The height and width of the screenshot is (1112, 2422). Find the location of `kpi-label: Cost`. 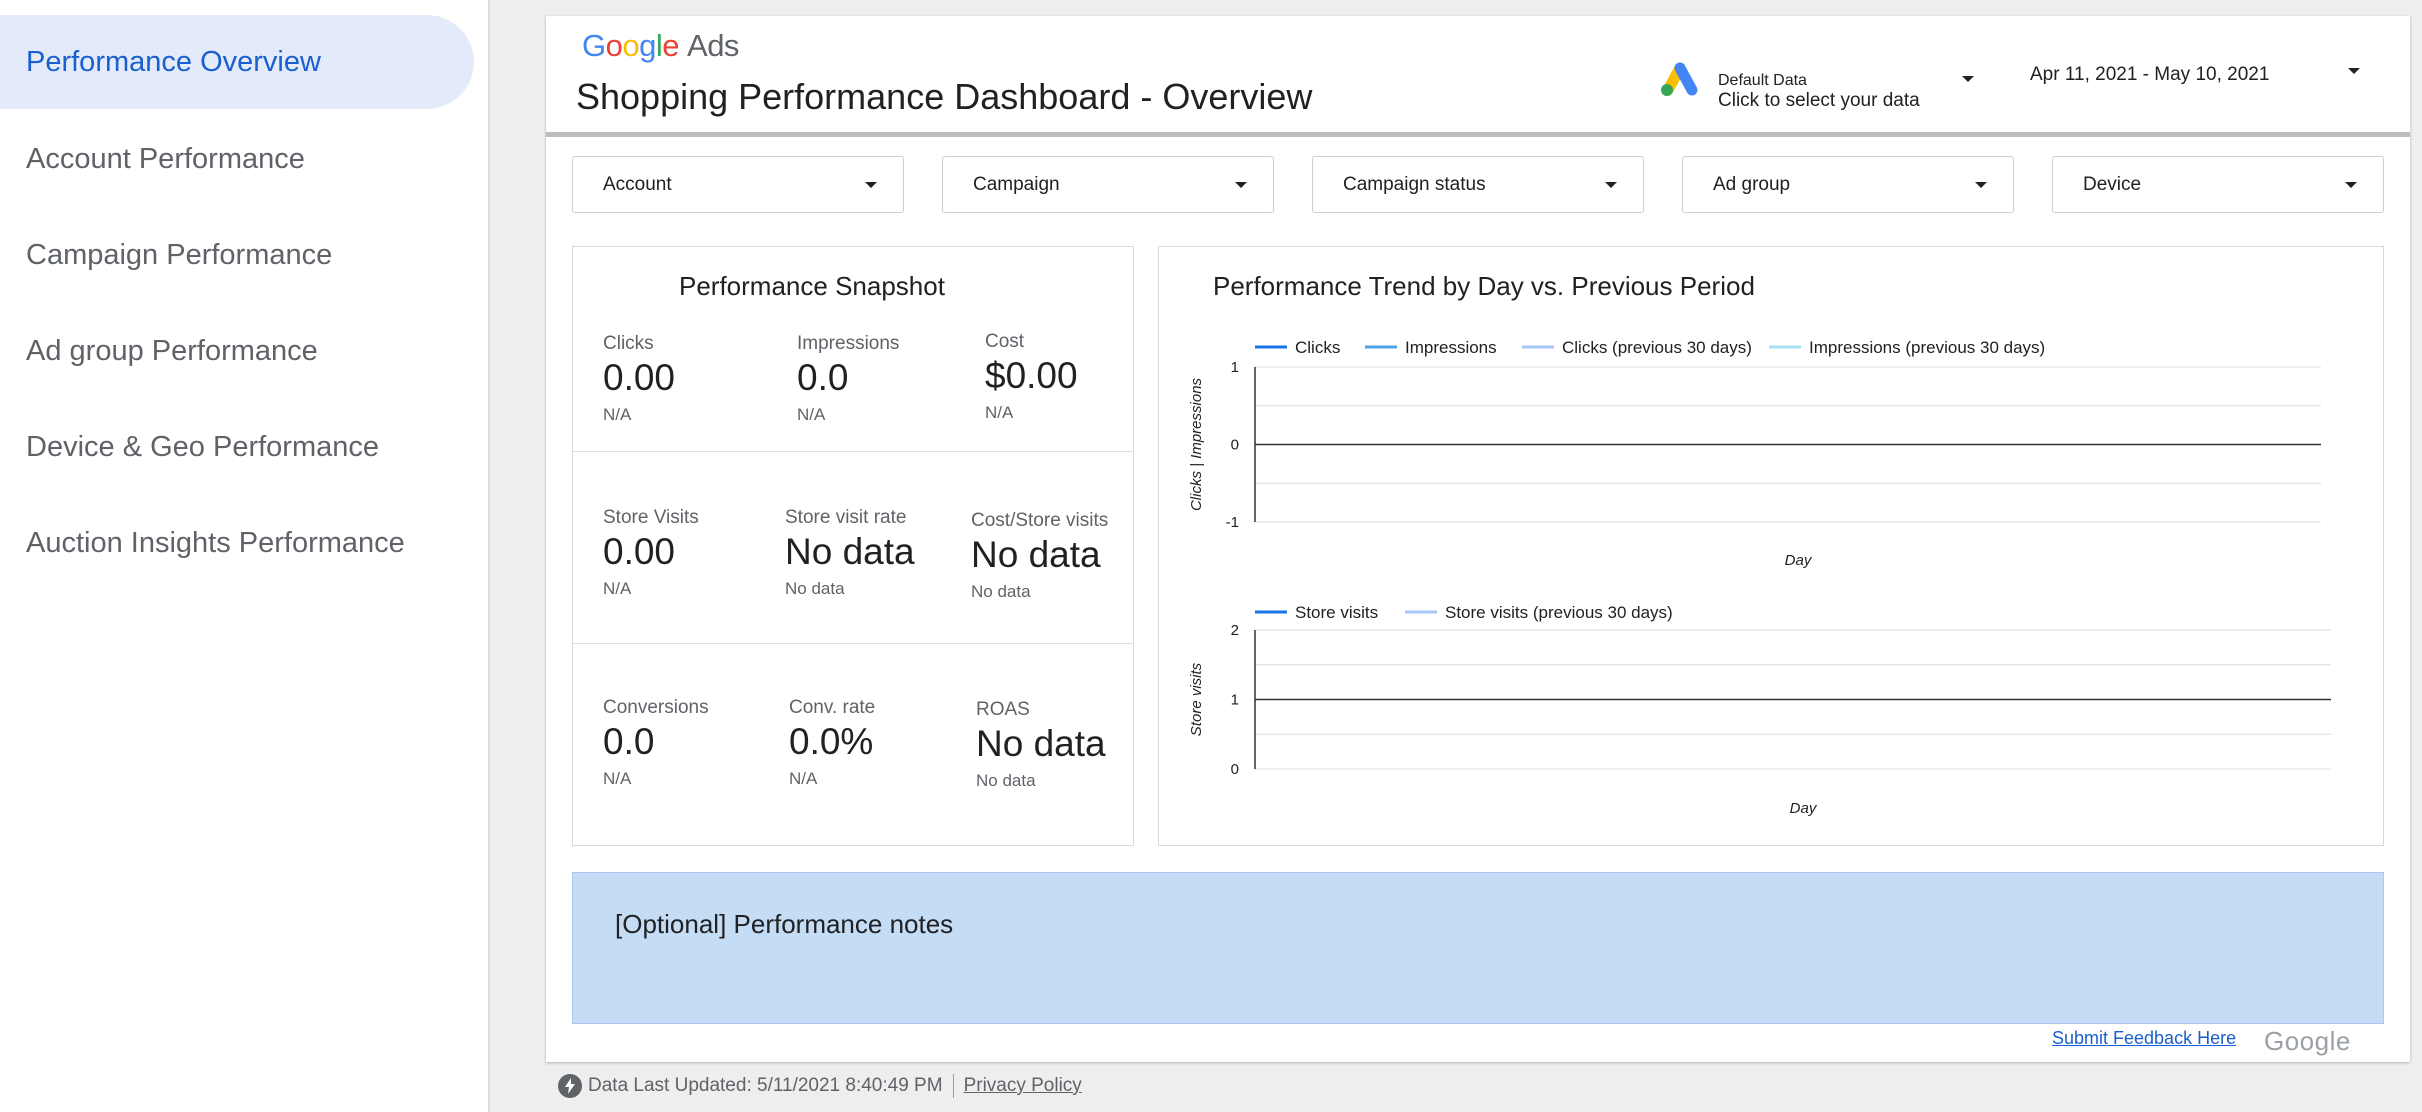

kpi-label: Cost is located at coordinates (1005, 341).